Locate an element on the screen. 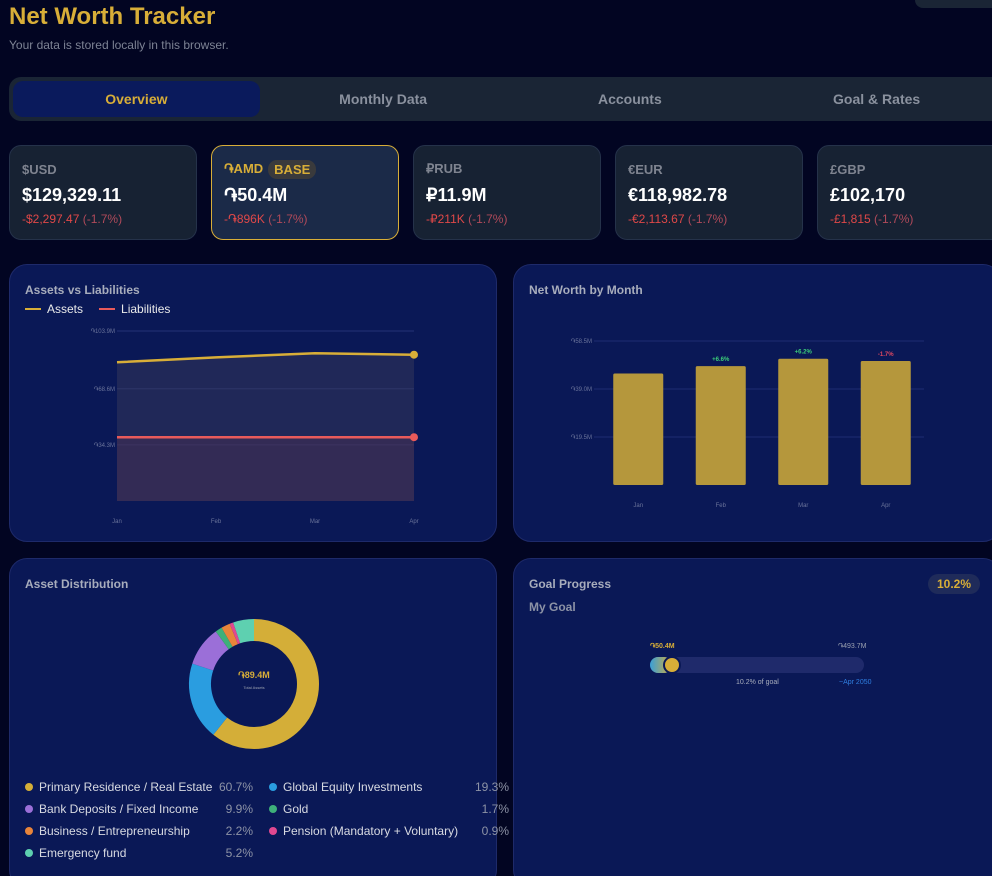  panel-title: Net Worth by Month is located at coordinates (586, 290).